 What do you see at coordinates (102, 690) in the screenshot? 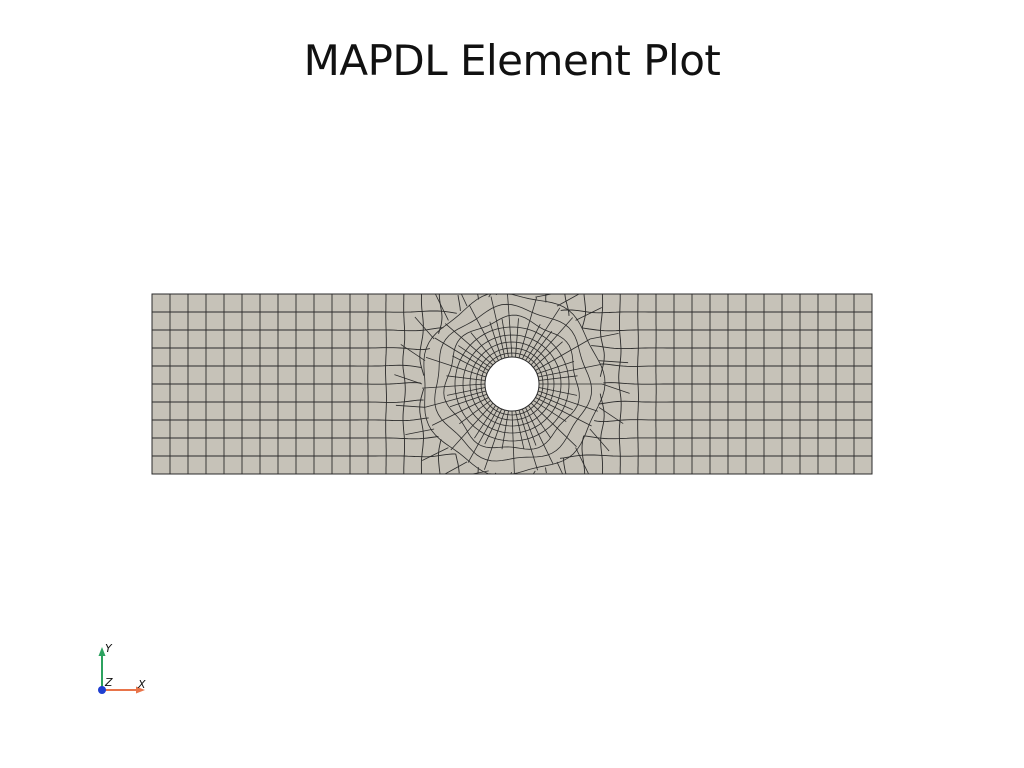
I see `z-axis-dot` at bounding box center [102, 690].